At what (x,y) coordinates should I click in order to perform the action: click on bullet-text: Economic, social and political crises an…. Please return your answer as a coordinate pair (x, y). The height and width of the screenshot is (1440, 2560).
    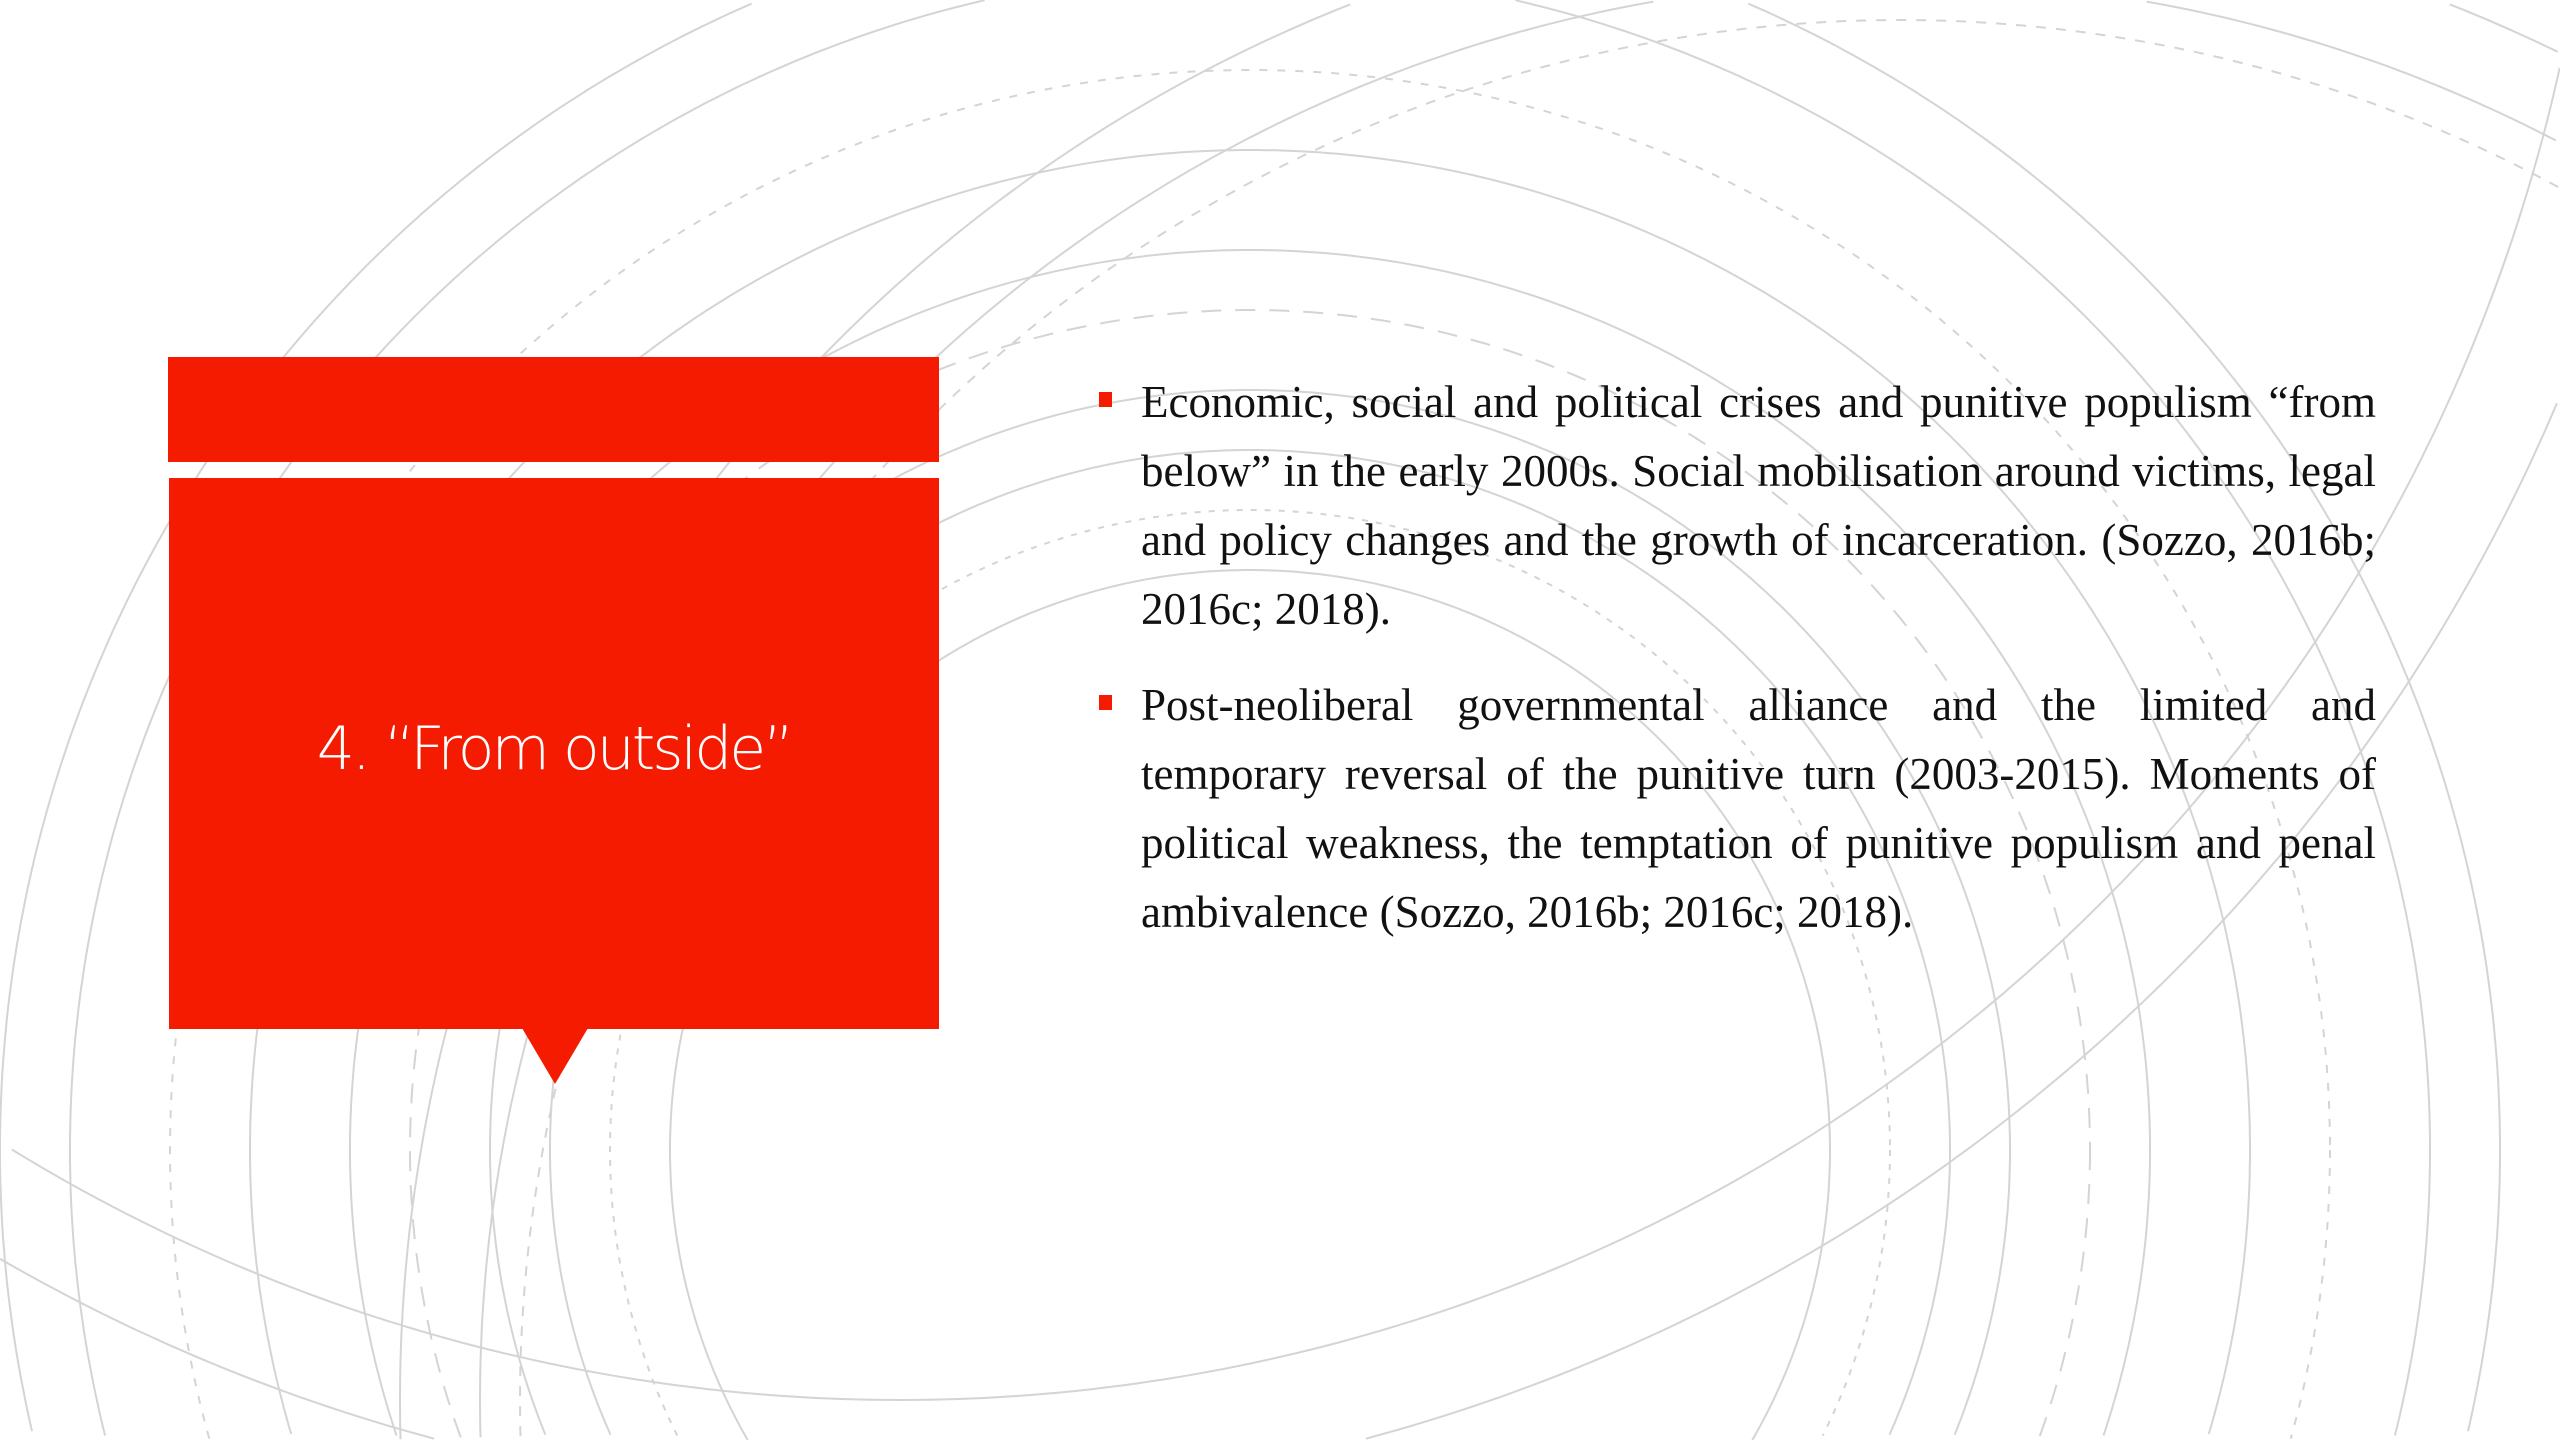
    Looking at the image, I should click on (1758, 505).